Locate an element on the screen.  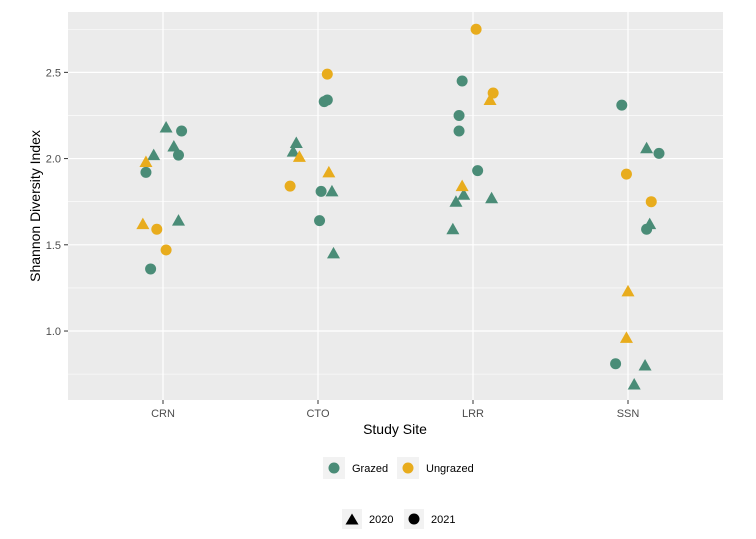
y-tick-label: 1.5 is located at coordinates (53, 246).